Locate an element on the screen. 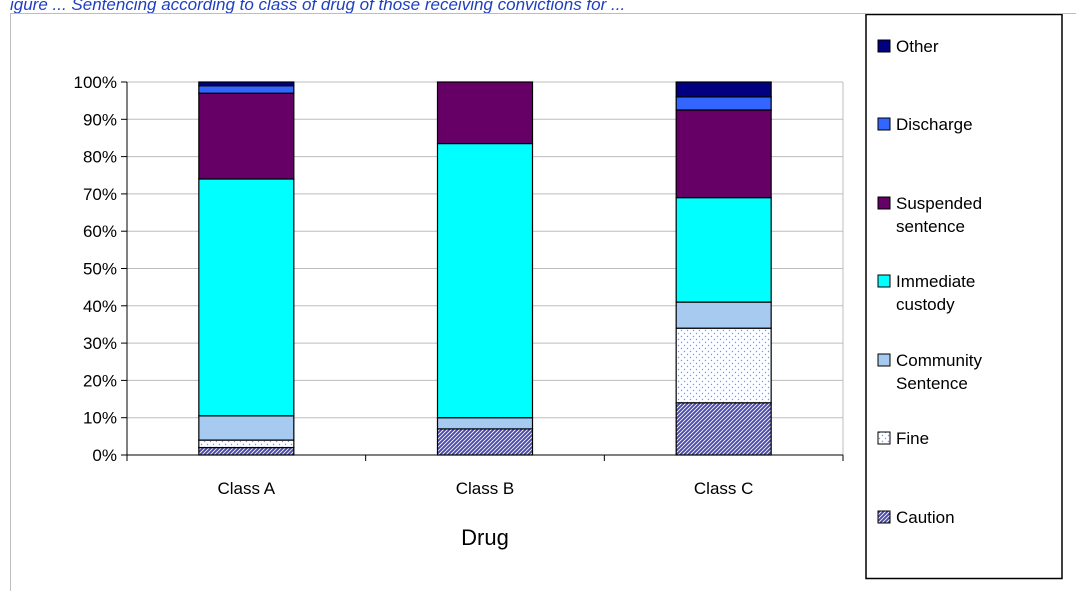  y-tick-label: 80% is located at coordinates (100, 157).